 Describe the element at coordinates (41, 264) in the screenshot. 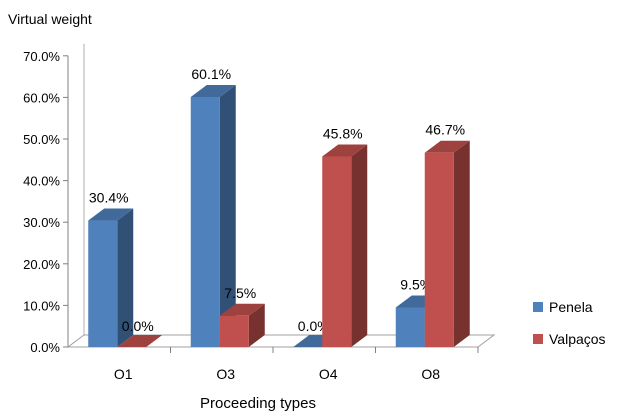

I see `y-tick-label: 20.0%` at that location.